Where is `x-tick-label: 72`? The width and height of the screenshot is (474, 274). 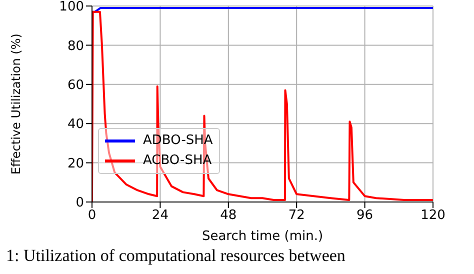
x-tick-label: 72 is located at coordinates (296, 216).